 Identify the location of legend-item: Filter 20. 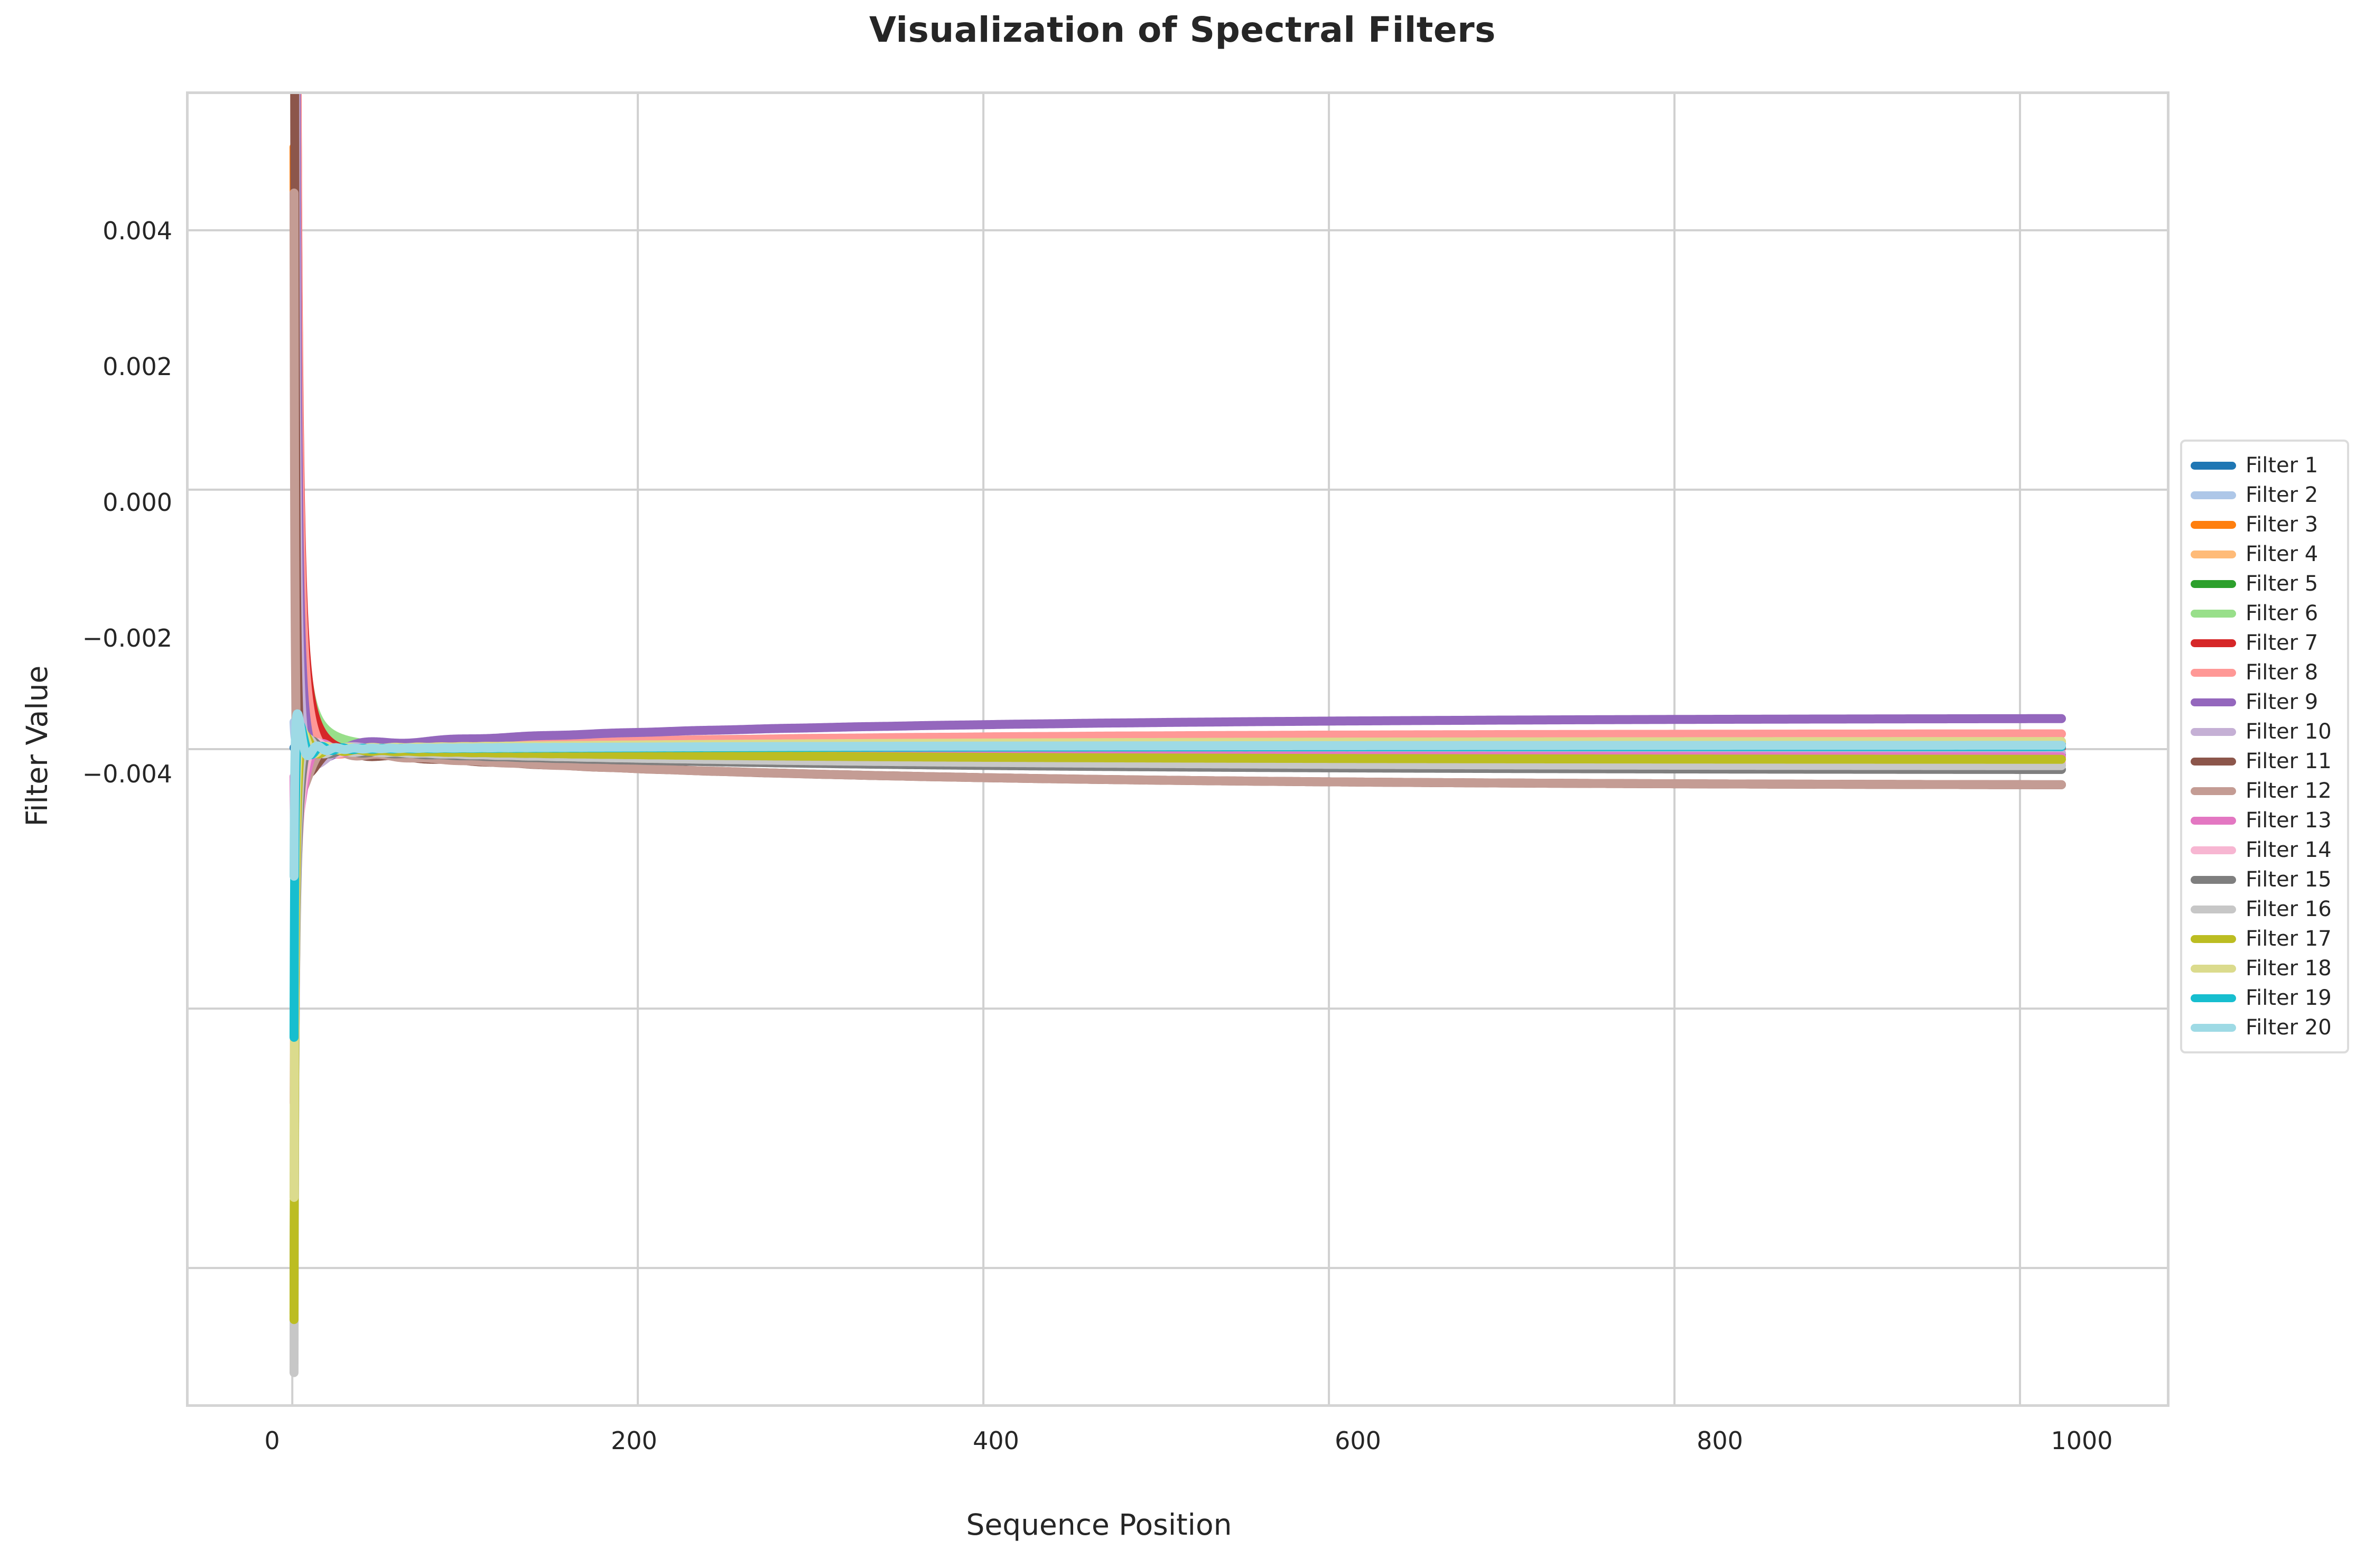
(2265, 1027).